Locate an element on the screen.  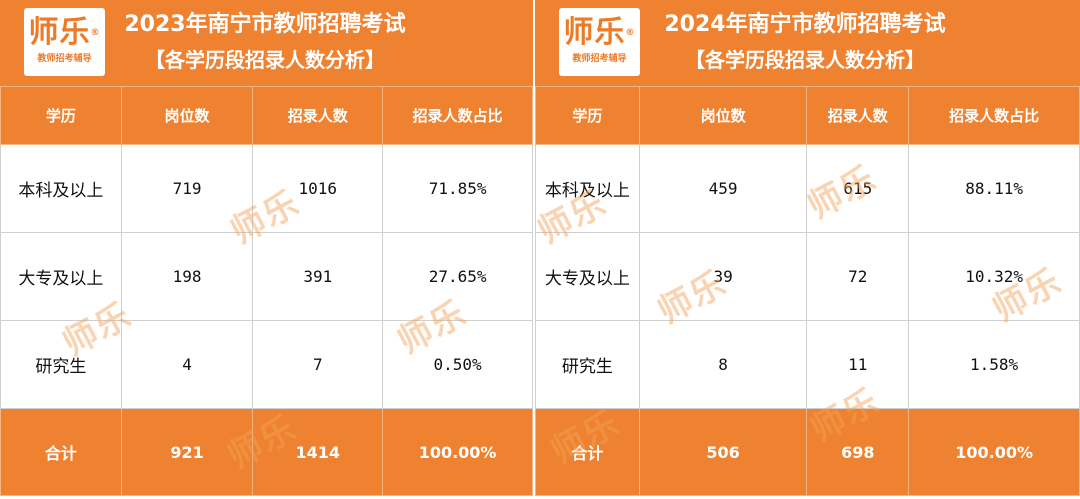
table-total-row: 合计 506 698 100.00% is located at coordinates (807, 452).